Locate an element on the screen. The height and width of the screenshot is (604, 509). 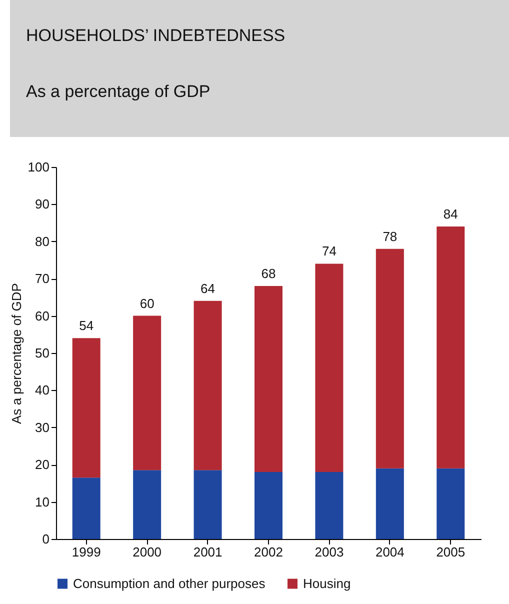
total-label: 64 is located at coordinates (208, 288).